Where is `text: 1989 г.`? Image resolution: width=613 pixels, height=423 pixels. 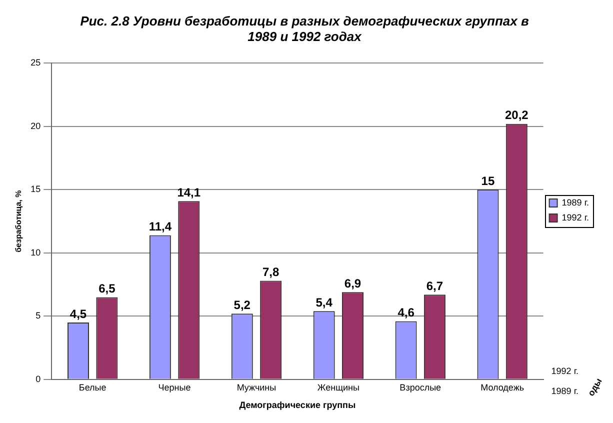
text: 1989 г. is located at coordinates (565, 391).